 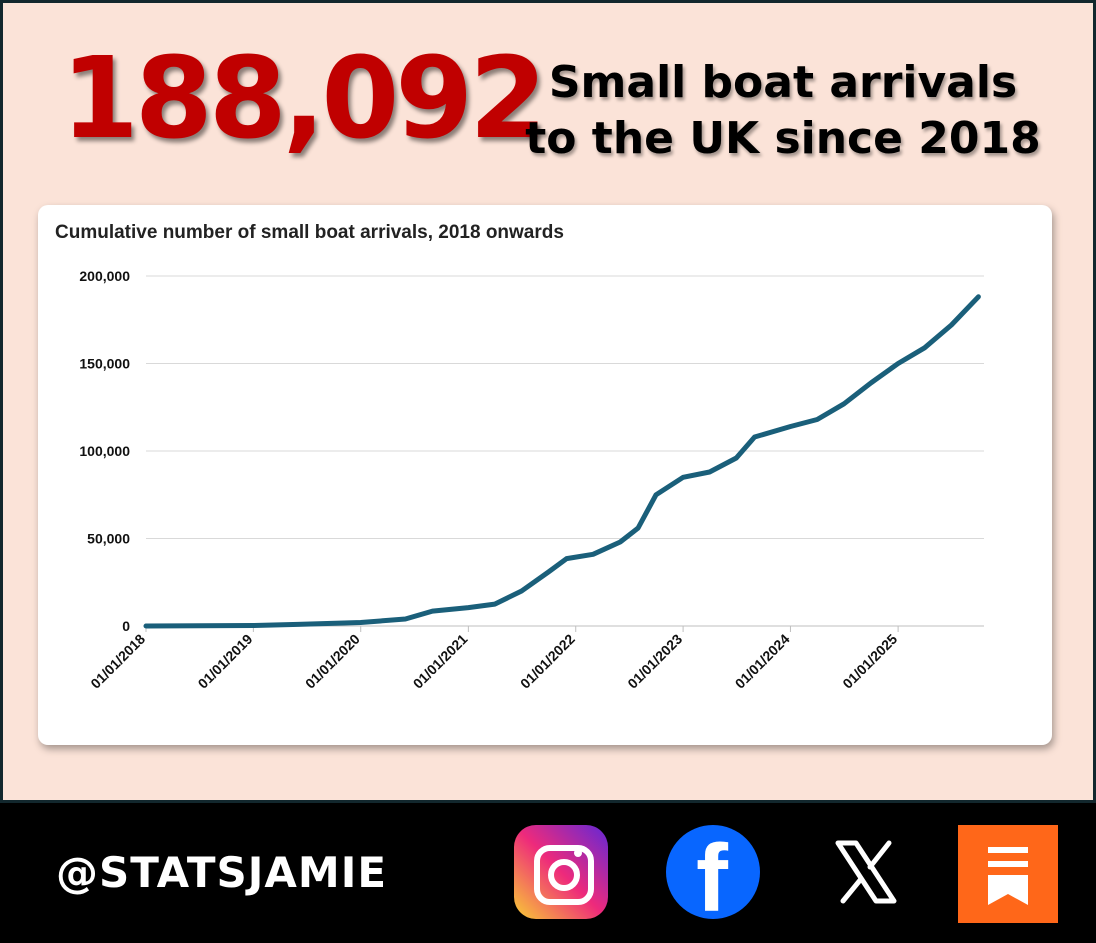 I want to click on y-tick-label: 100,000, so click(x=104, y=451).